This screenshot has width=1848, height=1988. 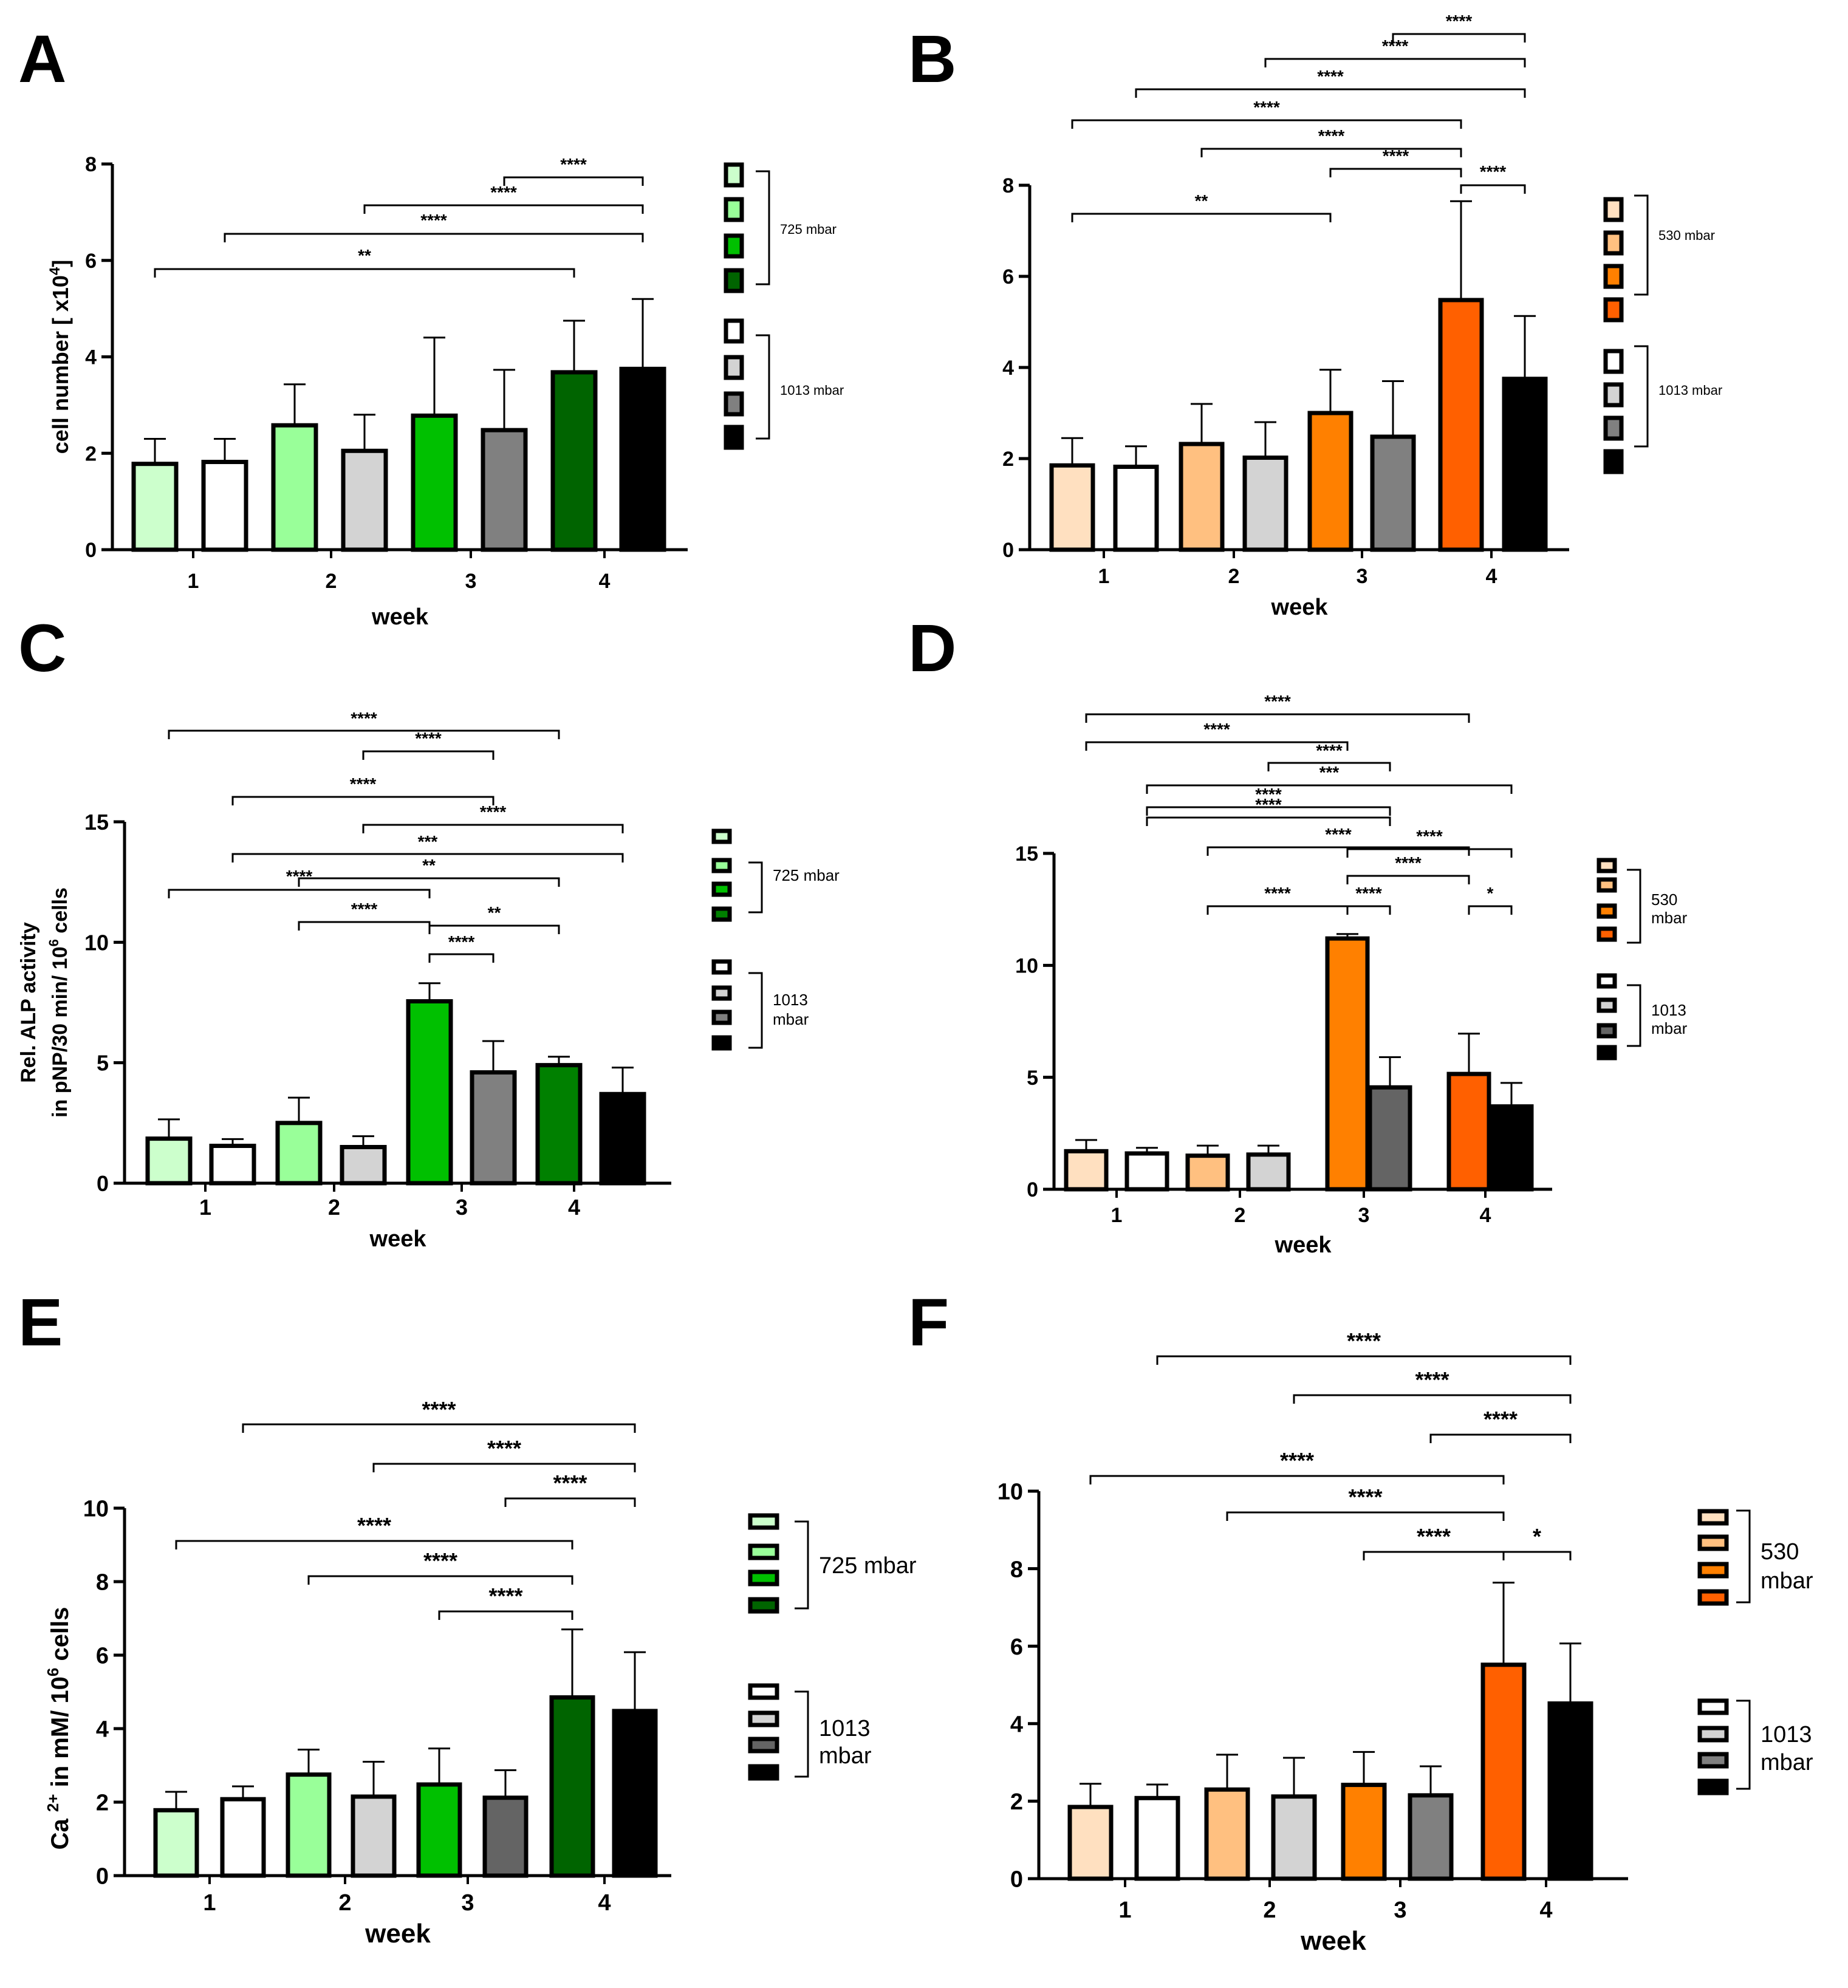 I want to click on y-tick-label: 15, so click(x=1026, y=854).